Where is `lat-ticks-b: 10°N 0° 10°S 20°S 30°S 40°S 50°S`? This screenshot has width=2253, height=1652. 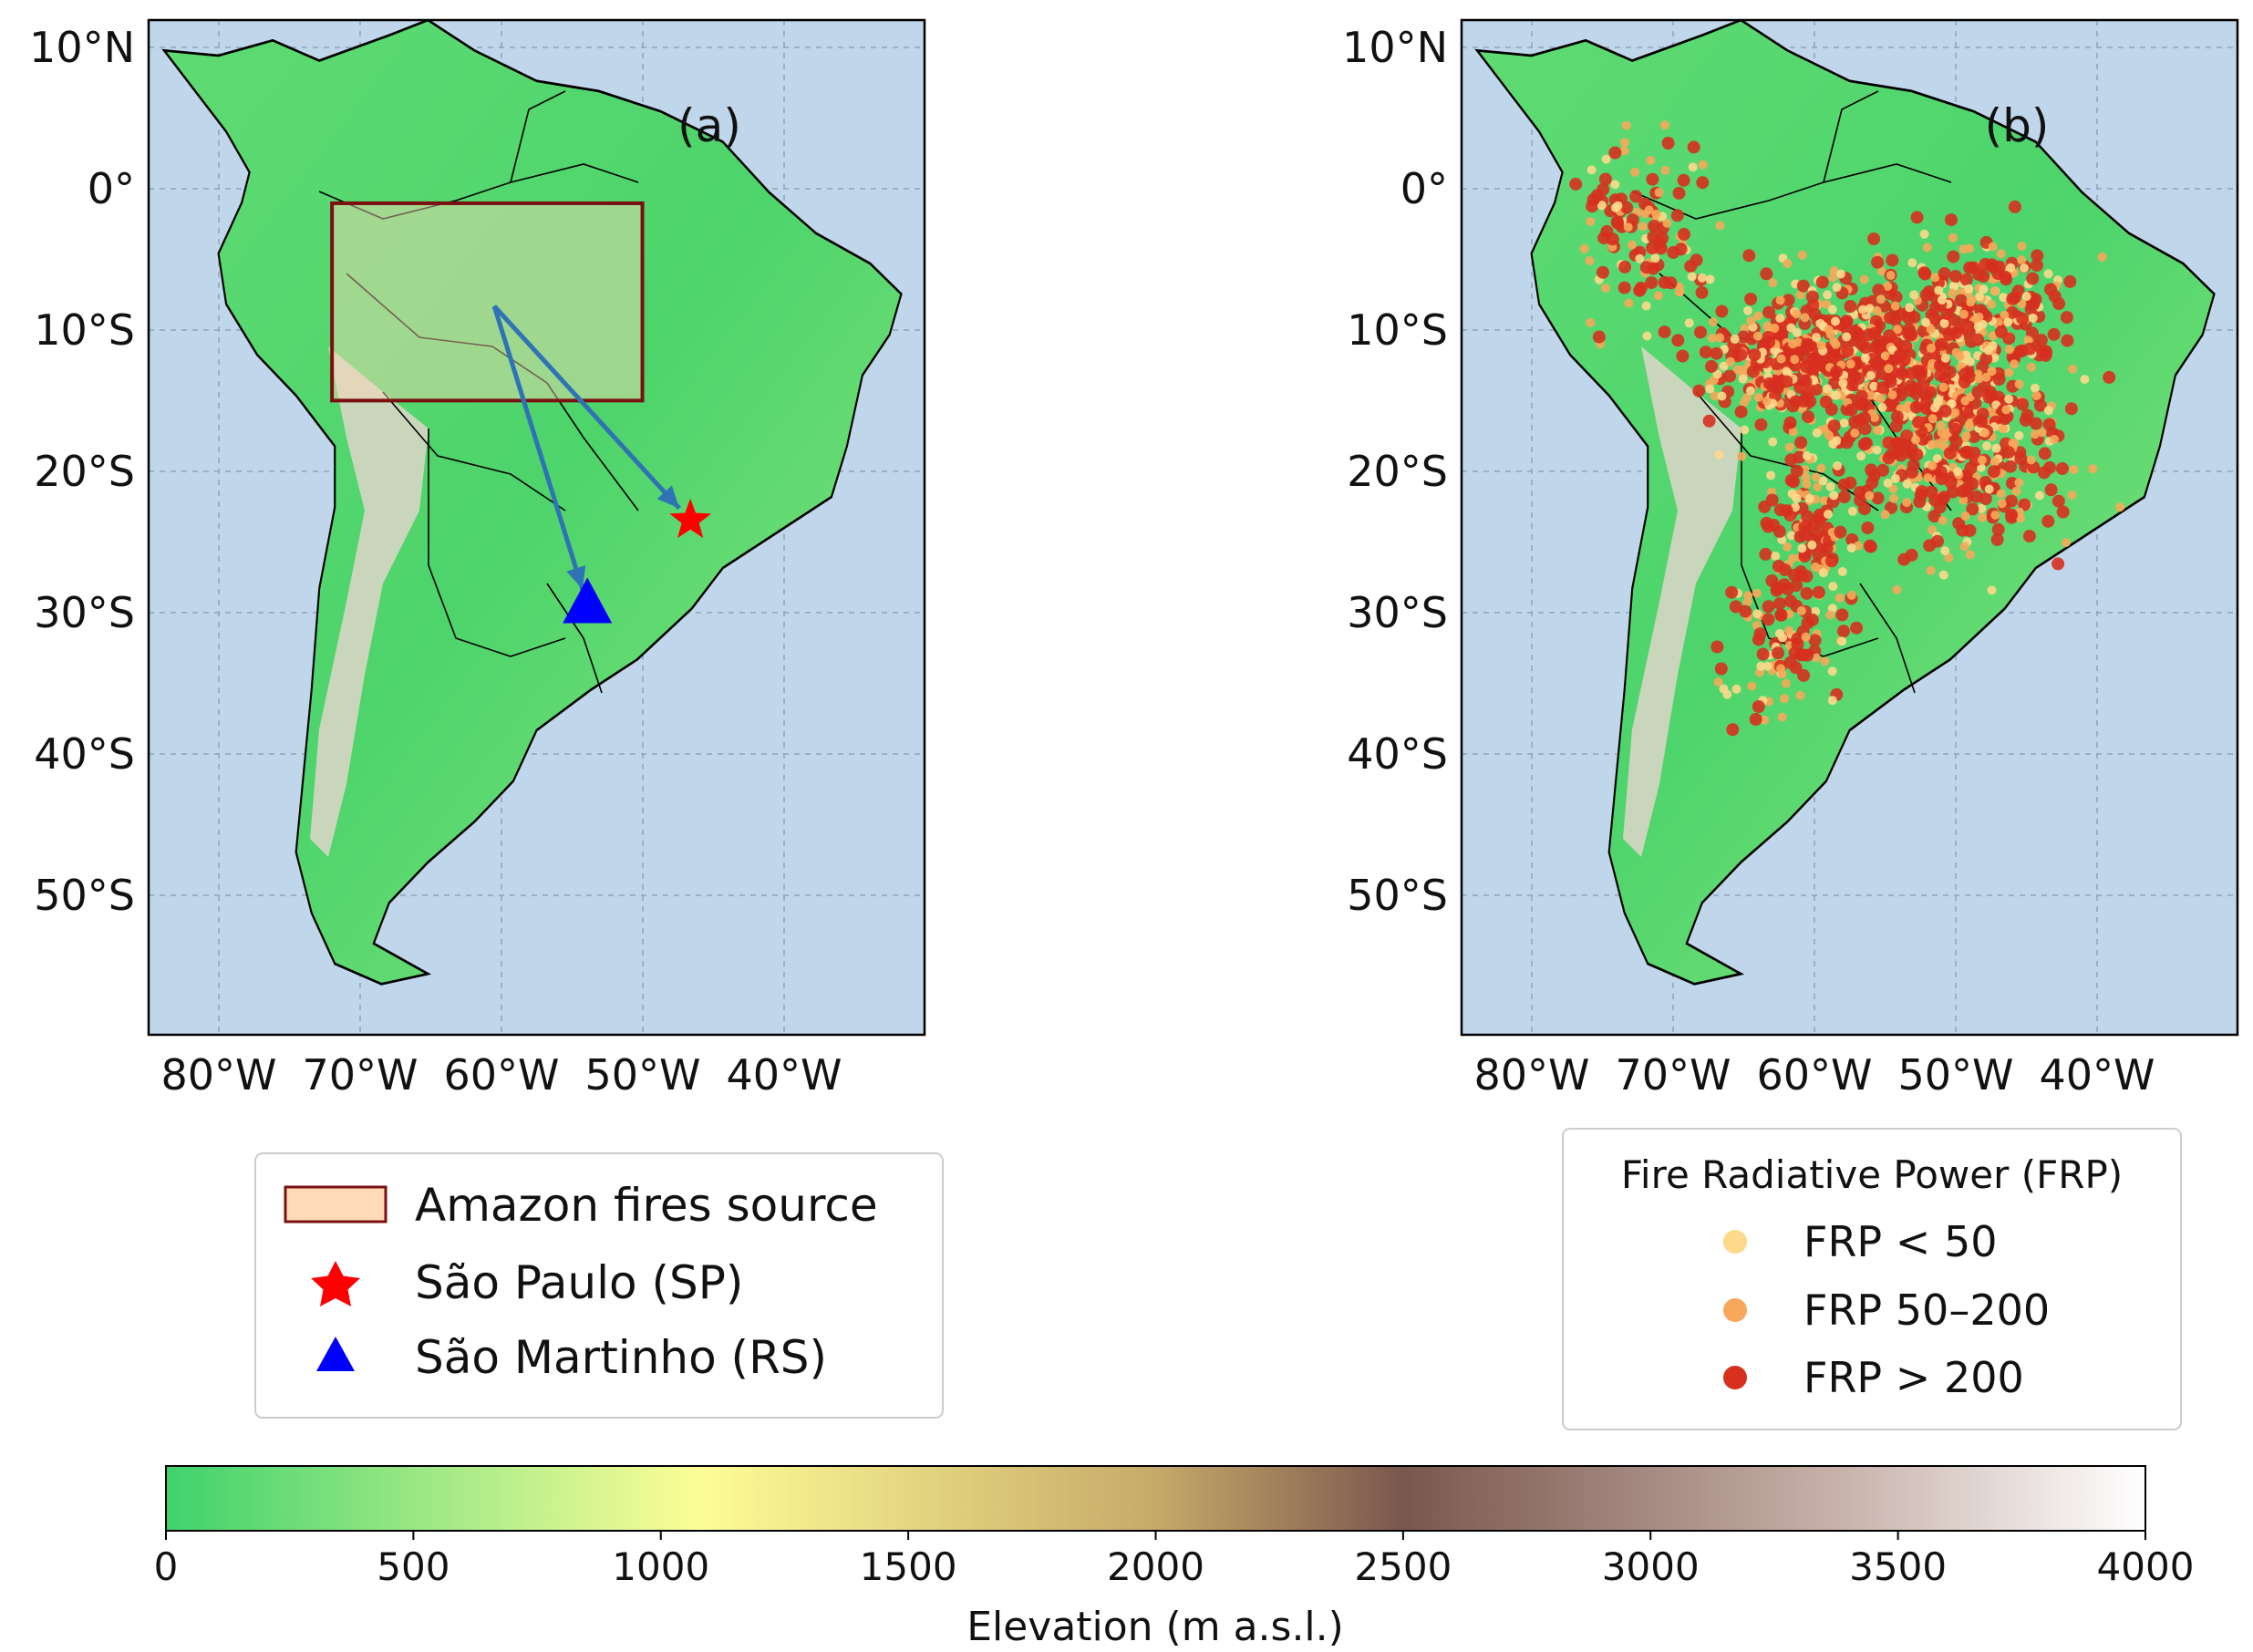 lat-ticks-b: 10°N 0° 10°S 20°S 30°S 40°S 50°S is located at coordinates (1395, 471).